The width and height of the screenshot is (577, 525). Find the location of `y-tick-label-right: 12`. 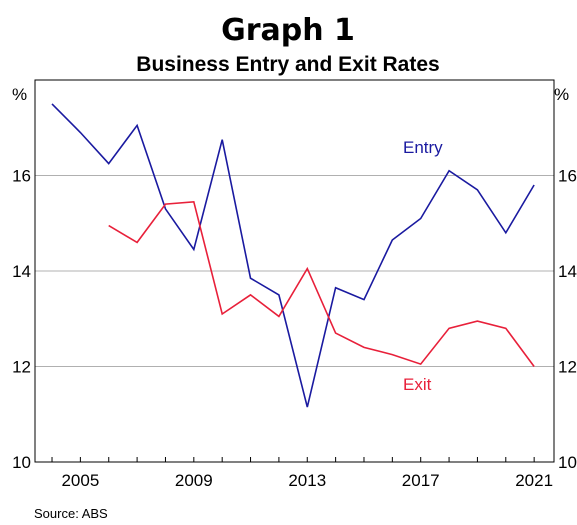

y-tick-label-right: 12 is located at coordinates (567, 367).